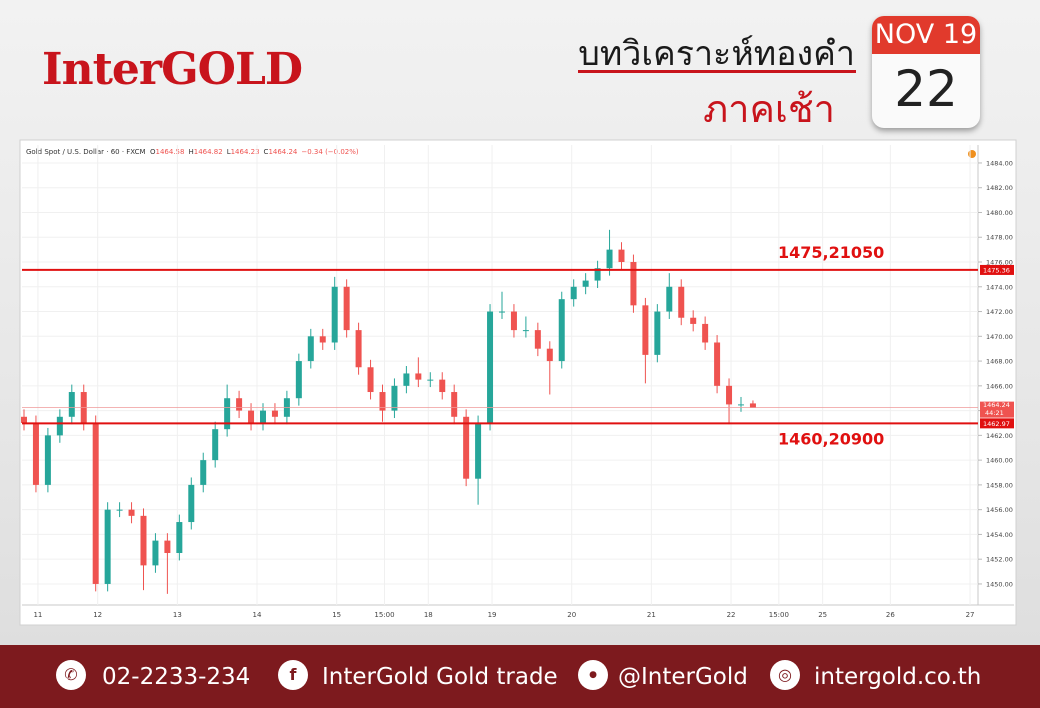 This screenshot has width=1040, height=708. Describe the element at coordinates (593, 675) in the screenshot. I see `line-icon: ●` at that location.